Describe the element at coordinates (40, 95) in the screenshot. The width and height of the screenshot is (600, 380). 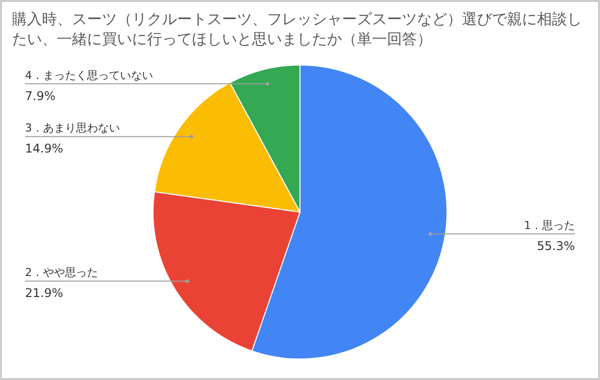
I see `data-label: 7.9%` at that location.